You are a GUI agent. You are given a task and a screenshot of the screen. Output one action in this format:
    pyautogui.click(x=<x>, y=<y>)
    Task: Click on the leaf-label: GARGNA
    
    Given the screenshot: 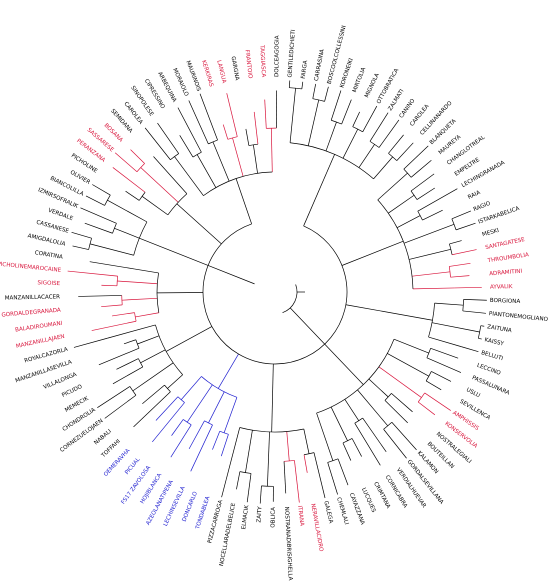 What is the action you would take?
    pyautogui.click(x=234, y=68)
    